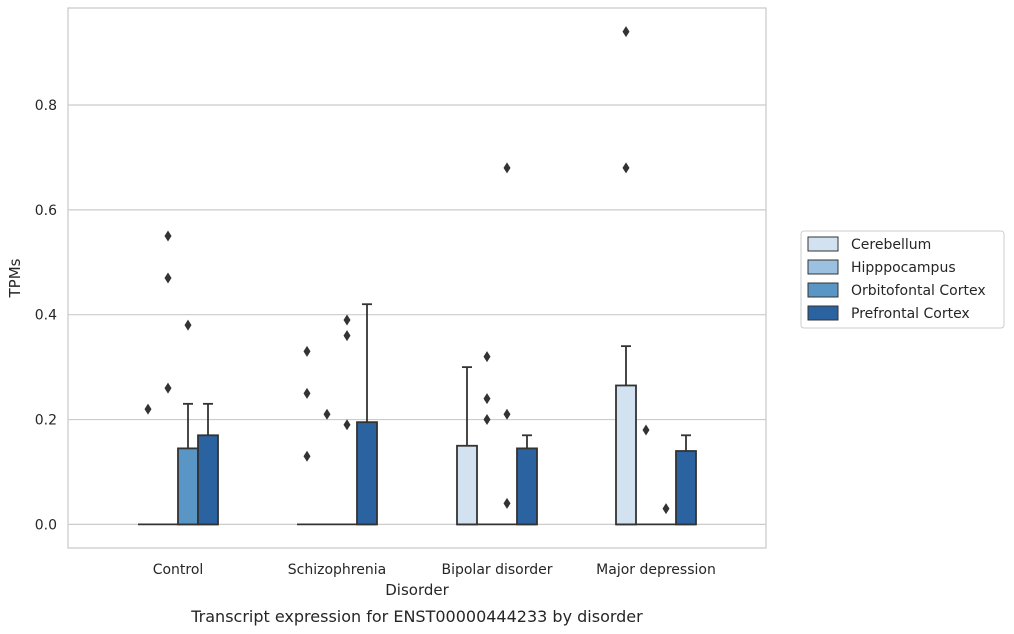 Image resolution: width=1014 pixels, height=634 pixels. What do you see at coordinates (337, 570) in the screenshot?
I see `x-tick-label: Schizophrenia` at bounding box center [337, 570].